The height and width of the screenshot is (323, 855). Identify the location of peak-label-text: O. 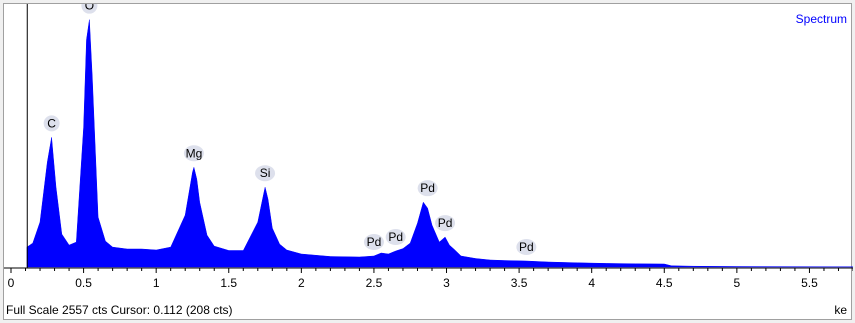
(89, 8).